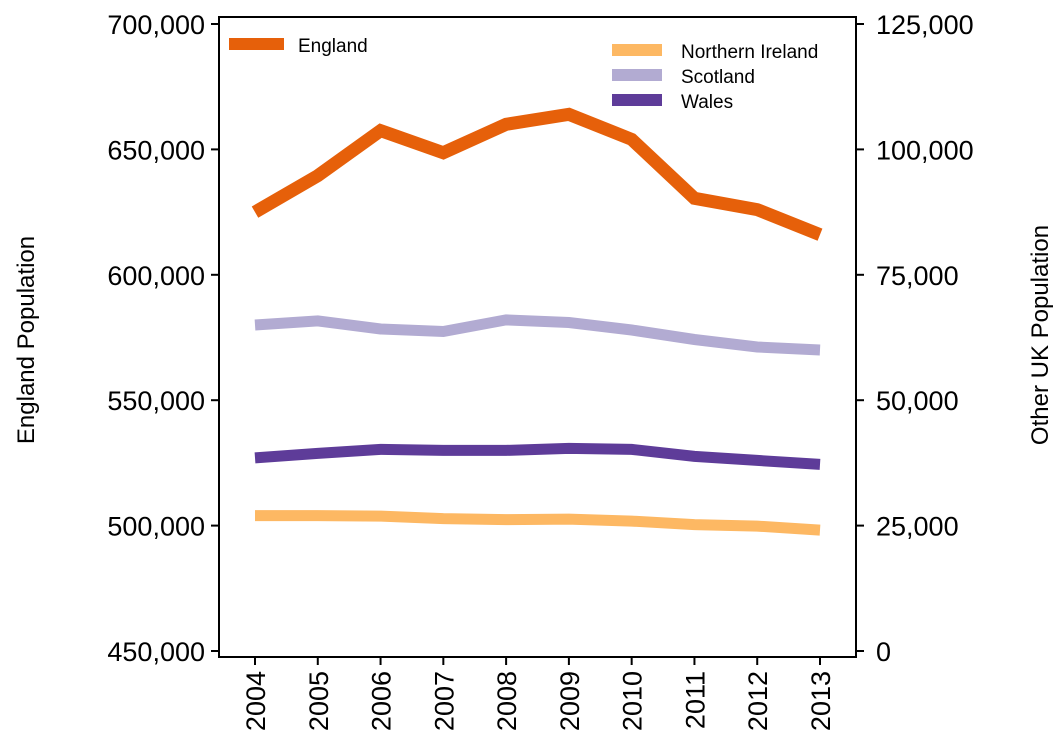 This screenshot has height=738, width=1057. I want to click on x-tick-label: 2011, so click(695, 700).